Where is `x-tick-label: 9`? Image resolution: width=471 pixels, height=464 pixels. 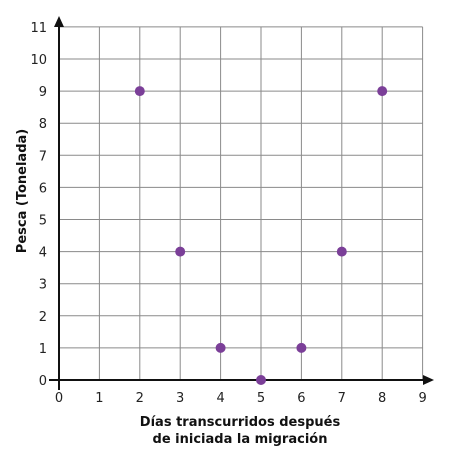
x-tick-label: 9 is located at coordinates (422, 398).